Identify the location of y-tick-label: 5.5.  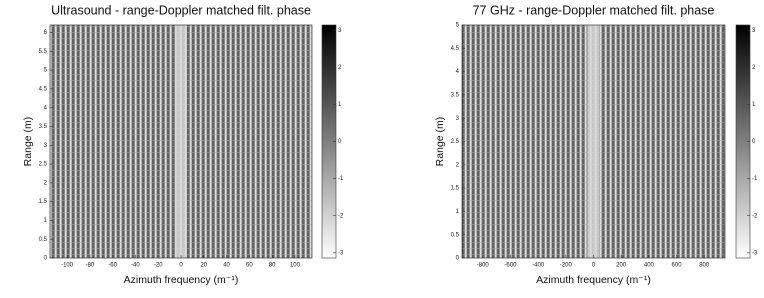
(43, 52).